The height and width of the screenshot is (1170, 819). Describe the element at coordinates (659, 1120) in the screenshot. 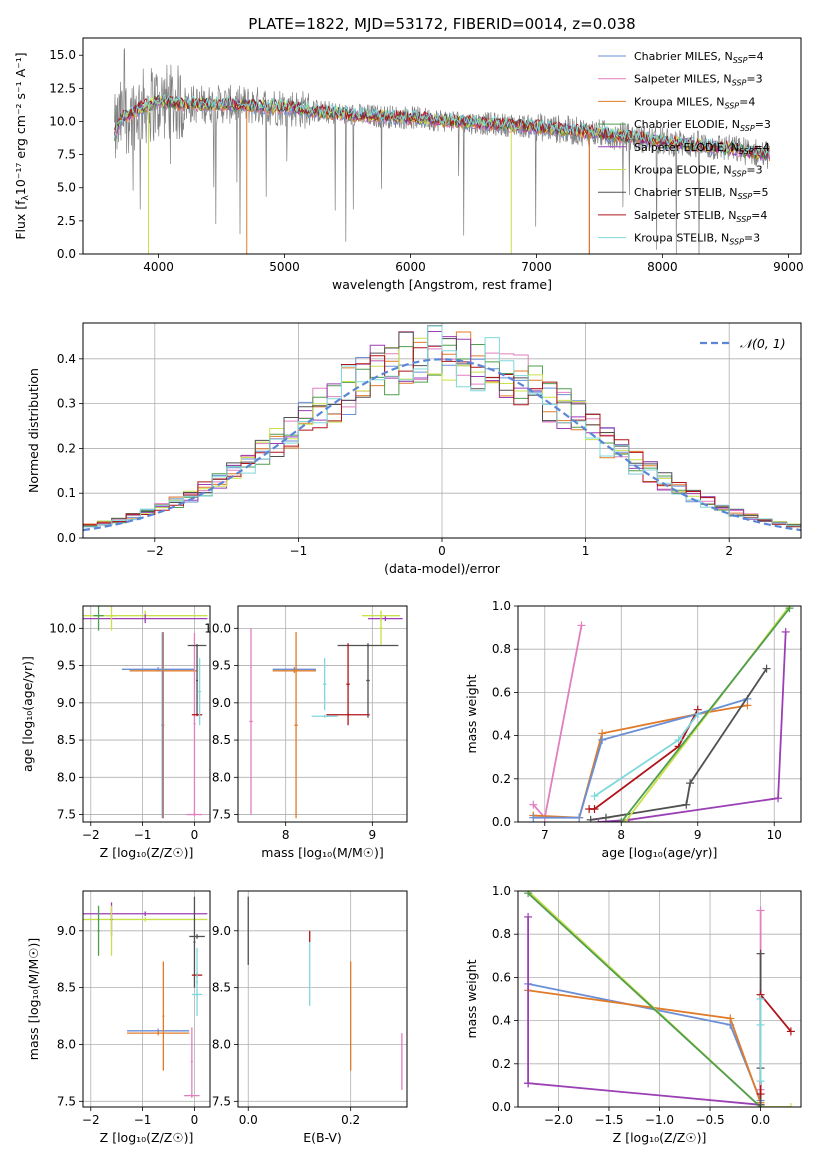

I see `x-tick-label: −1.0` at that location.